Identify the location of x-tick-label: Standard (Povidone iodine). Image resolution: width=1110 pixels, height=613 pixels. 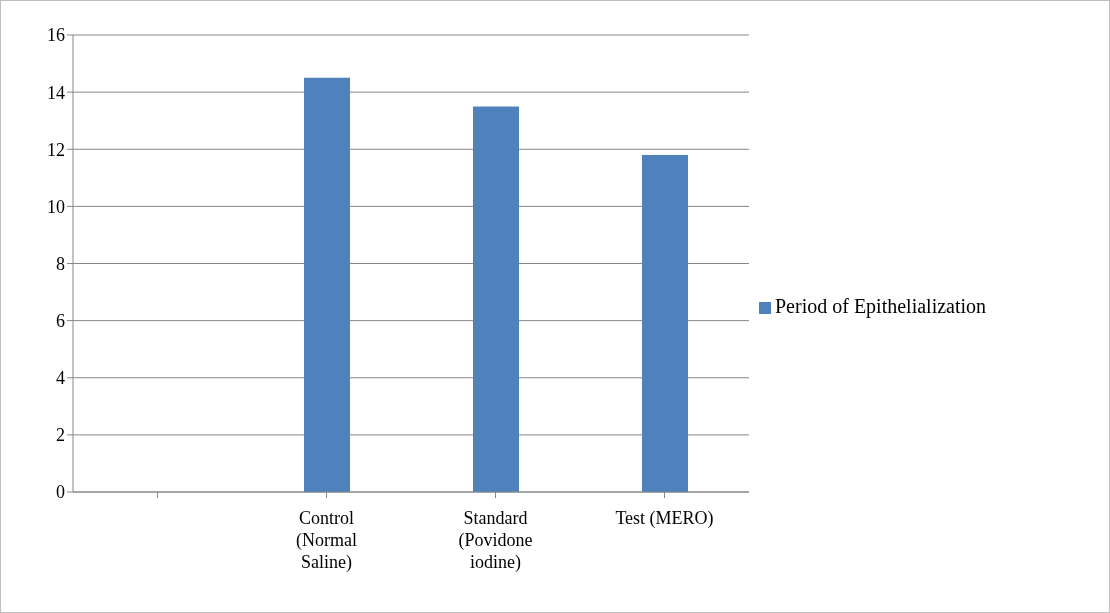
(495, 540).